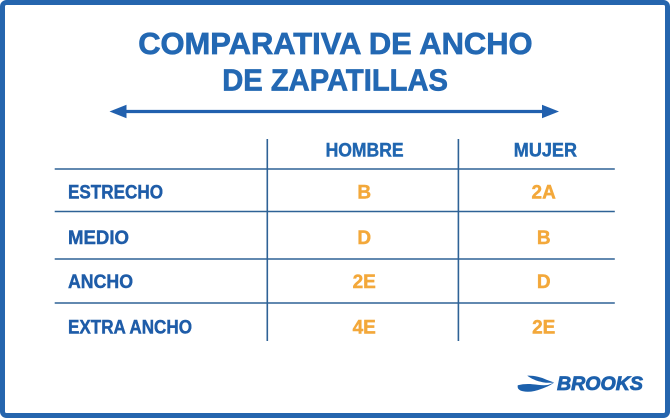  What do you see at coordinates (545, 151) in the screenshot?
I see `svg-text: MUJER` at bounding box center [545, 151].